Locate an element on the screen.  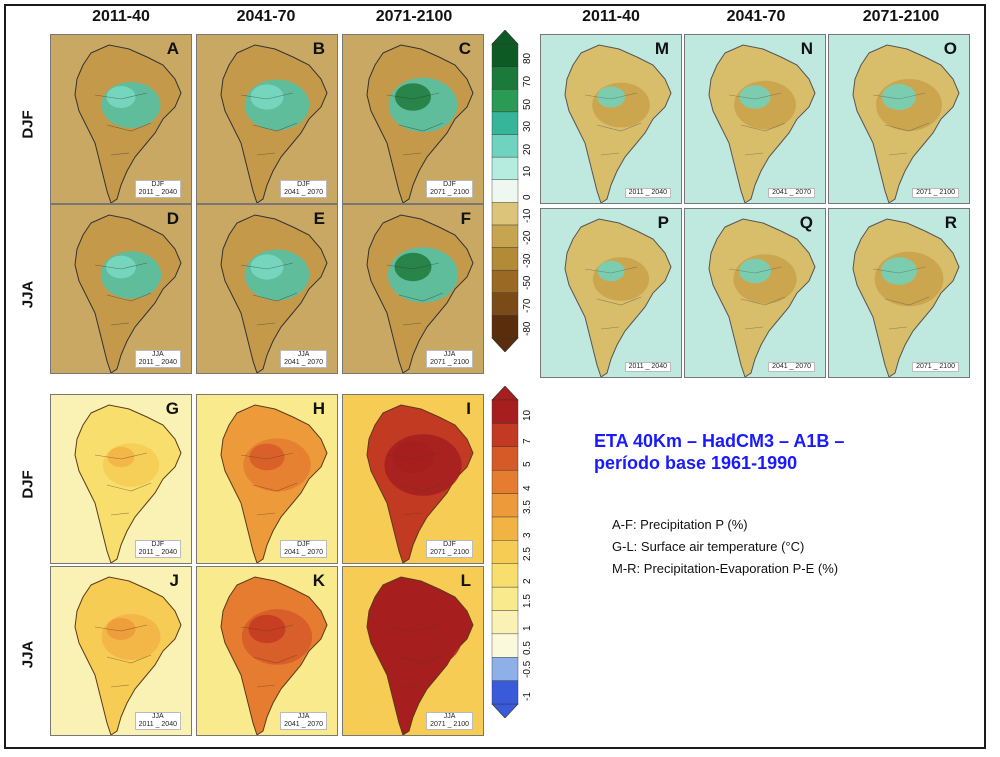
map-panel-j: J JJA 2011 _ 2040 is located at coordinates (121, 651).